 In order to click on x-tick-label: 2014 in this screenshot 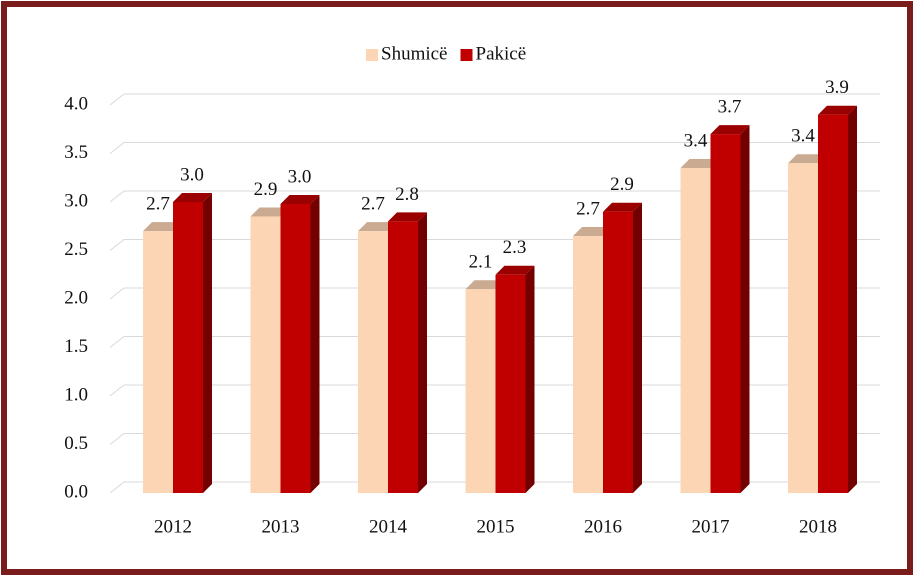, I will do `click(388, 526)`.